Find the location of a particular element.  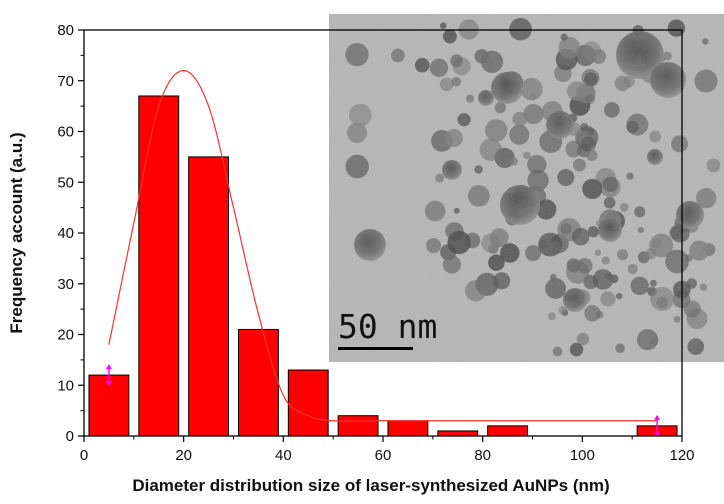

y-tick-label: 60 is located at coordinates (65, 132).